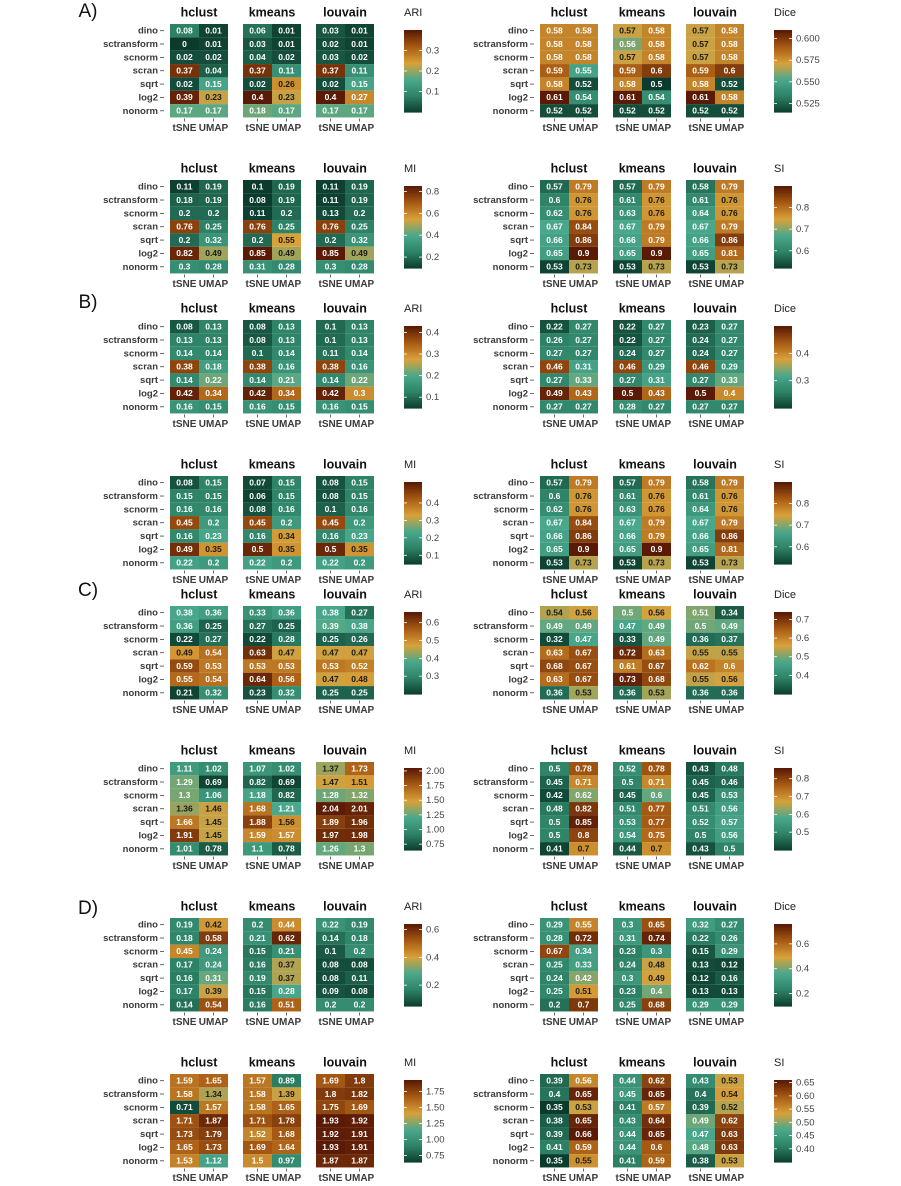  I want to click on cell-value: 0.49, so click(213, 253).